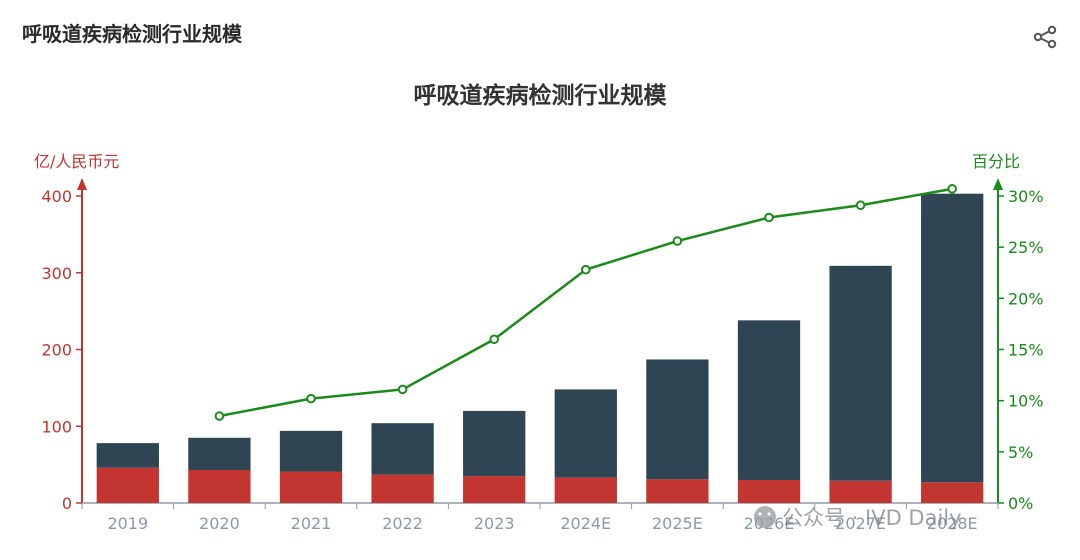 Image resolution: width=1080 pixels, height=560 pixels. What do you see at coordinates (996, 161) in the screenshot?
I see `right-axis-label: 百分比` at bounding box center [996, 161].